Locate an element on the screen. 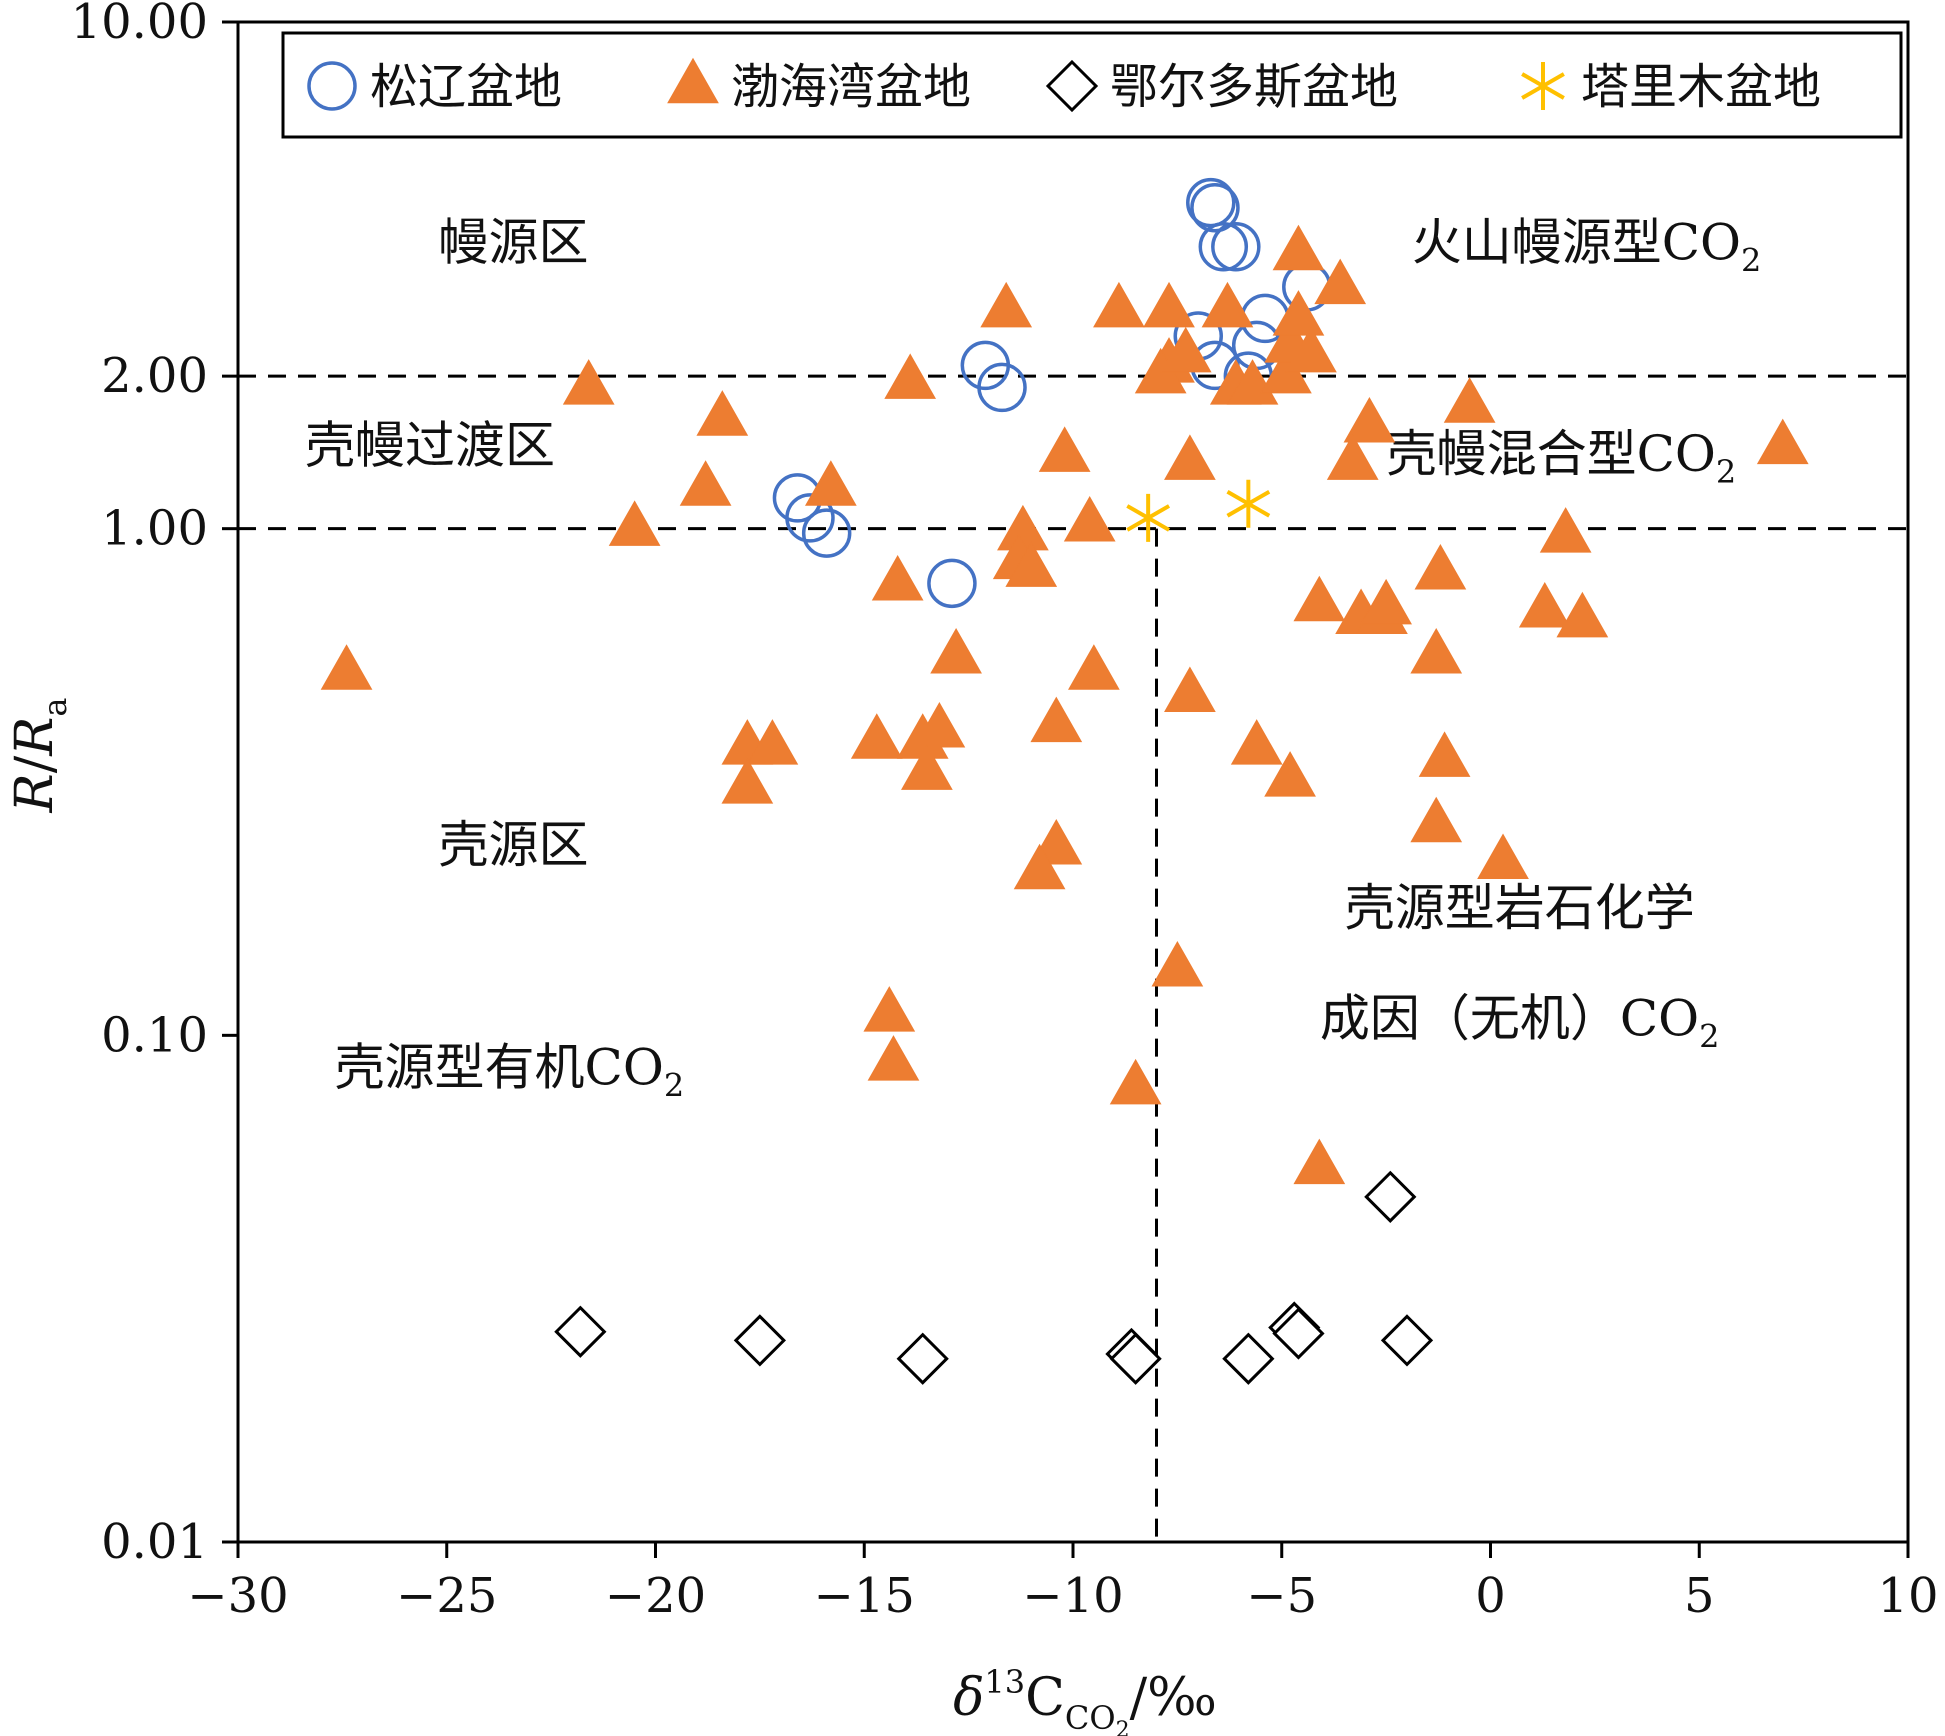 This screenshot has height=1736, width=1945. x-tick-label: −5 is located at coordinates (1281, 1596).